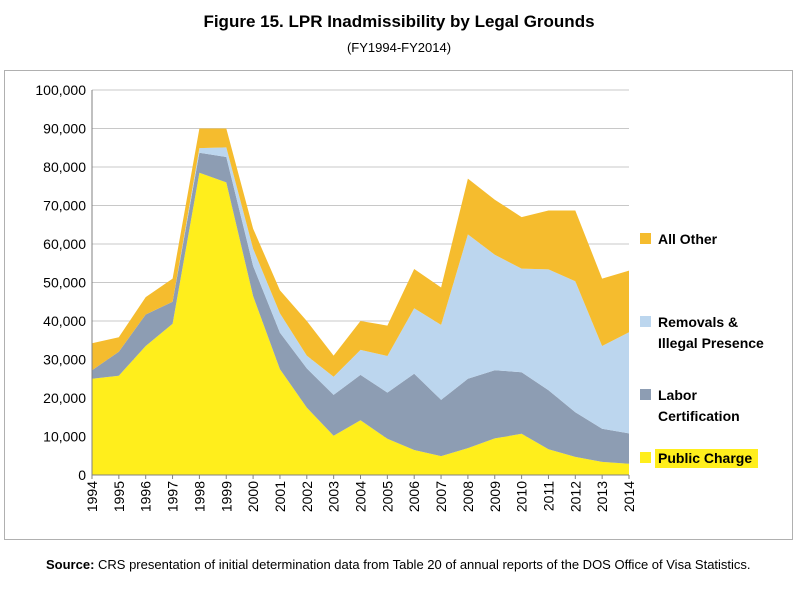 Image resolution: width=798 pixels, height=600 pixels. What do you see at coordinates (677, 395) in the screenshot?
I see `legend-label: Labor` at bounding box center [677, 395].